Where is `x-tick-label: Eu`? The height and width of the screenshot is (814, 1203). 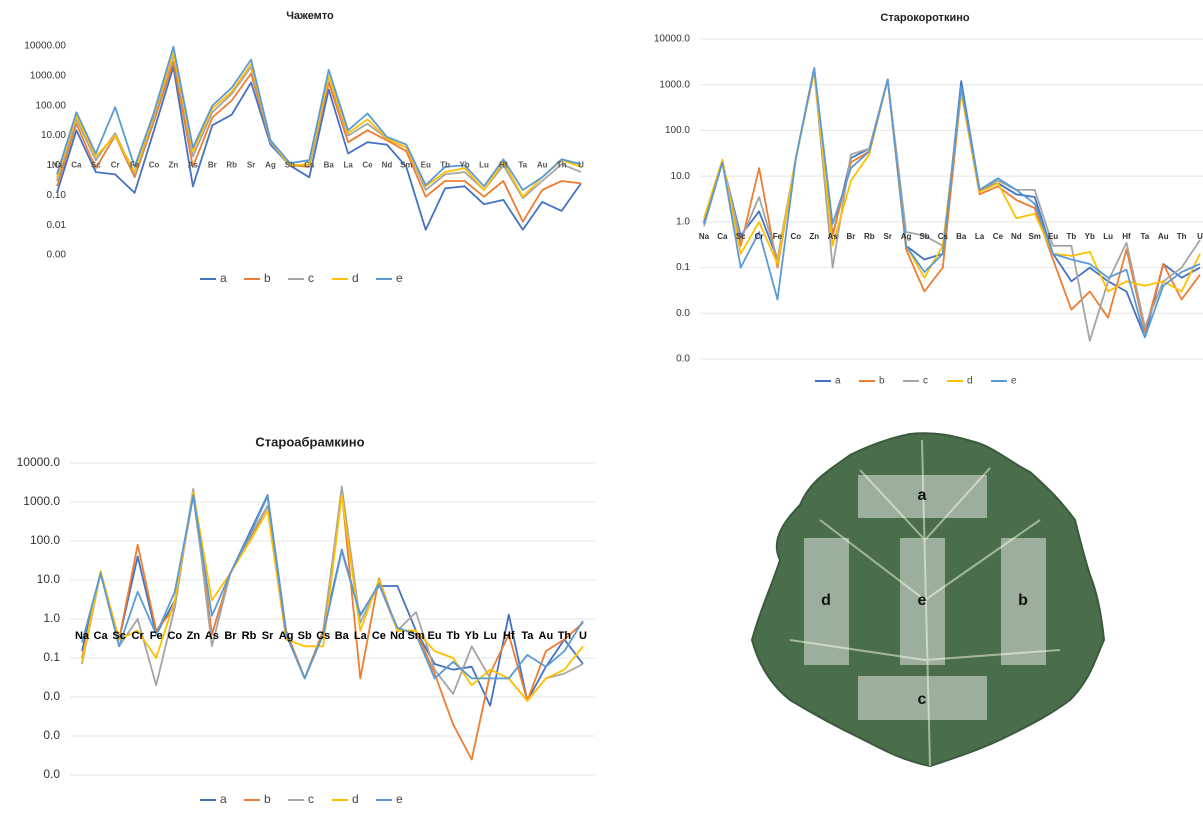
x-tick-label: Eu is located at coordinates (426, 165).